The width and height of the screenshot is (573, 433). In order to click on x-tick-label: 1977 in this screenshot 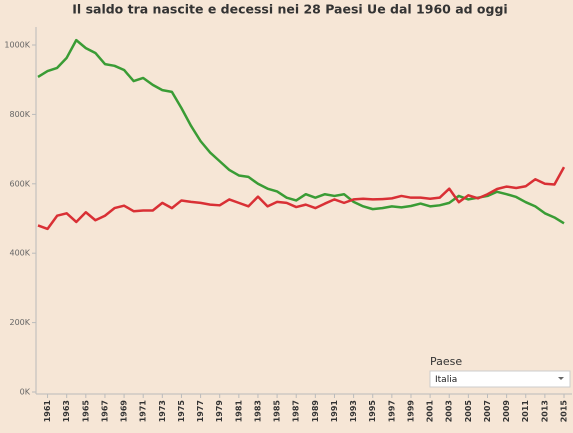, I will do `click(200, 411)`.